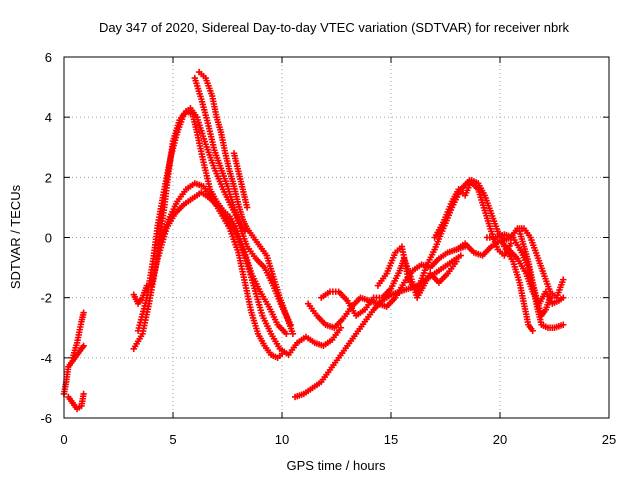 This screenshot has width=640, height=480. I want to click on x-tick-label: 15, so click(391, 439).